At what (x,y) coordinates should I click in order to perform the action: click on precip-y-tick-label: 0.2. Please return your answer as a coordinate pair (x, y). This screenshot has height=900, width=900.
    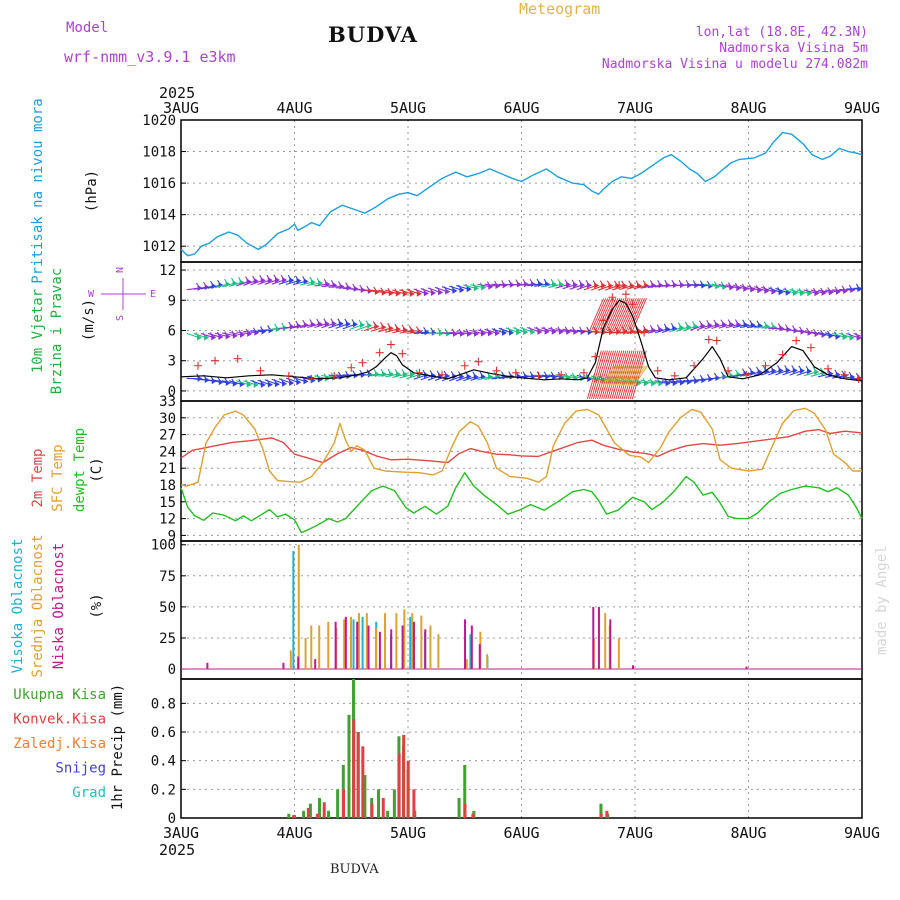
    Looking at the image, I should click on (163, 790).